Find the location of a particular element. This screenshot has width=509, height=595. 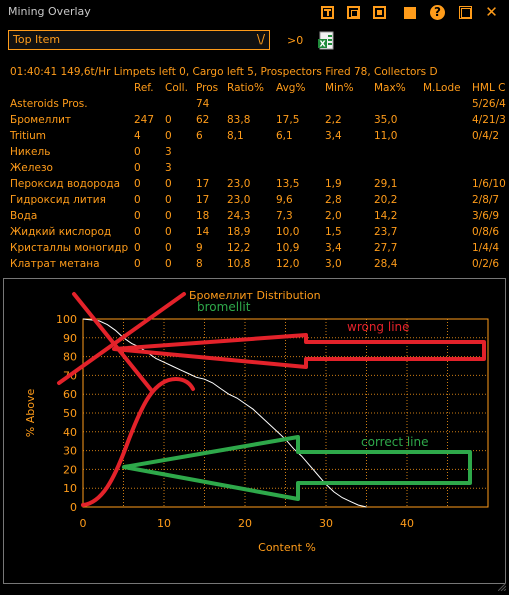

close-icon: ✕ is located at coordinates (491, 12).